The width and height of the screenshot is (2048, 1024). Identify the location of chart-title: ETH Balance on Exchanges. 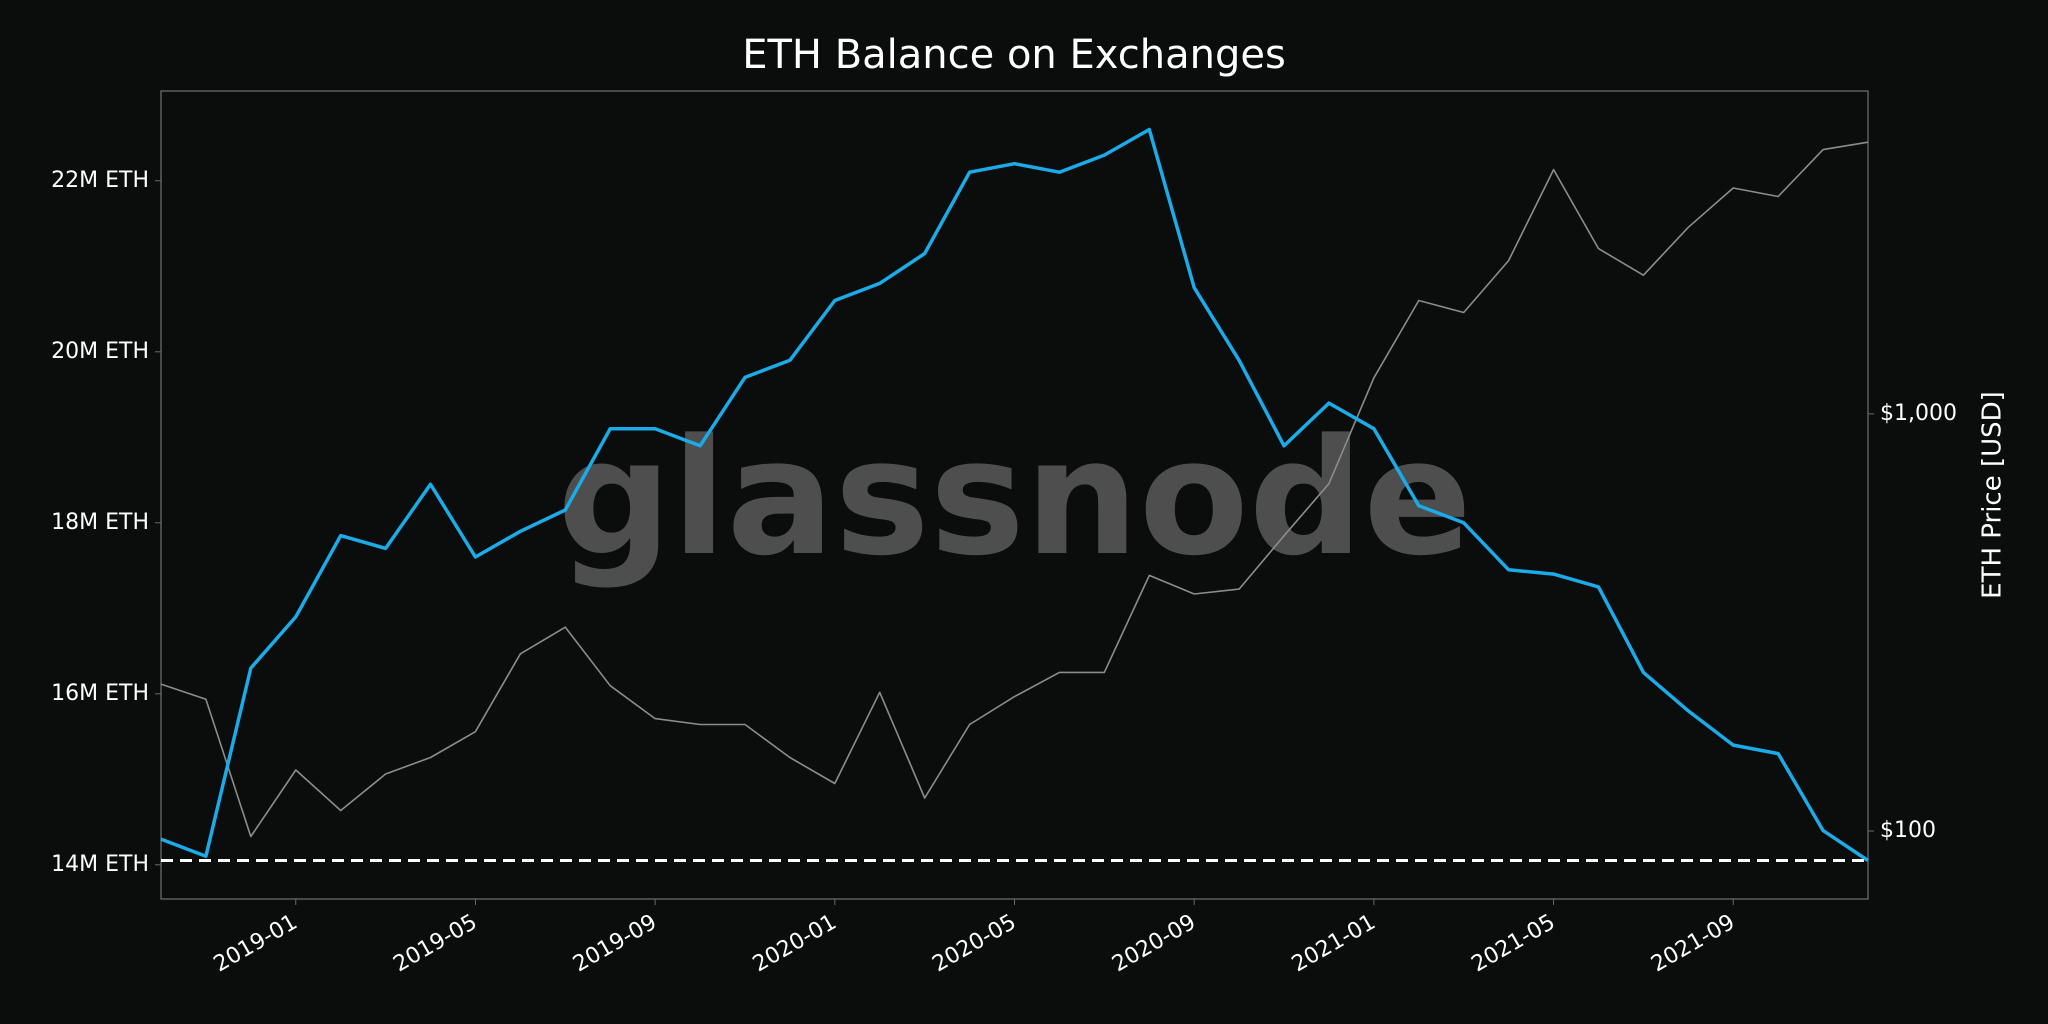
(1014, 55).